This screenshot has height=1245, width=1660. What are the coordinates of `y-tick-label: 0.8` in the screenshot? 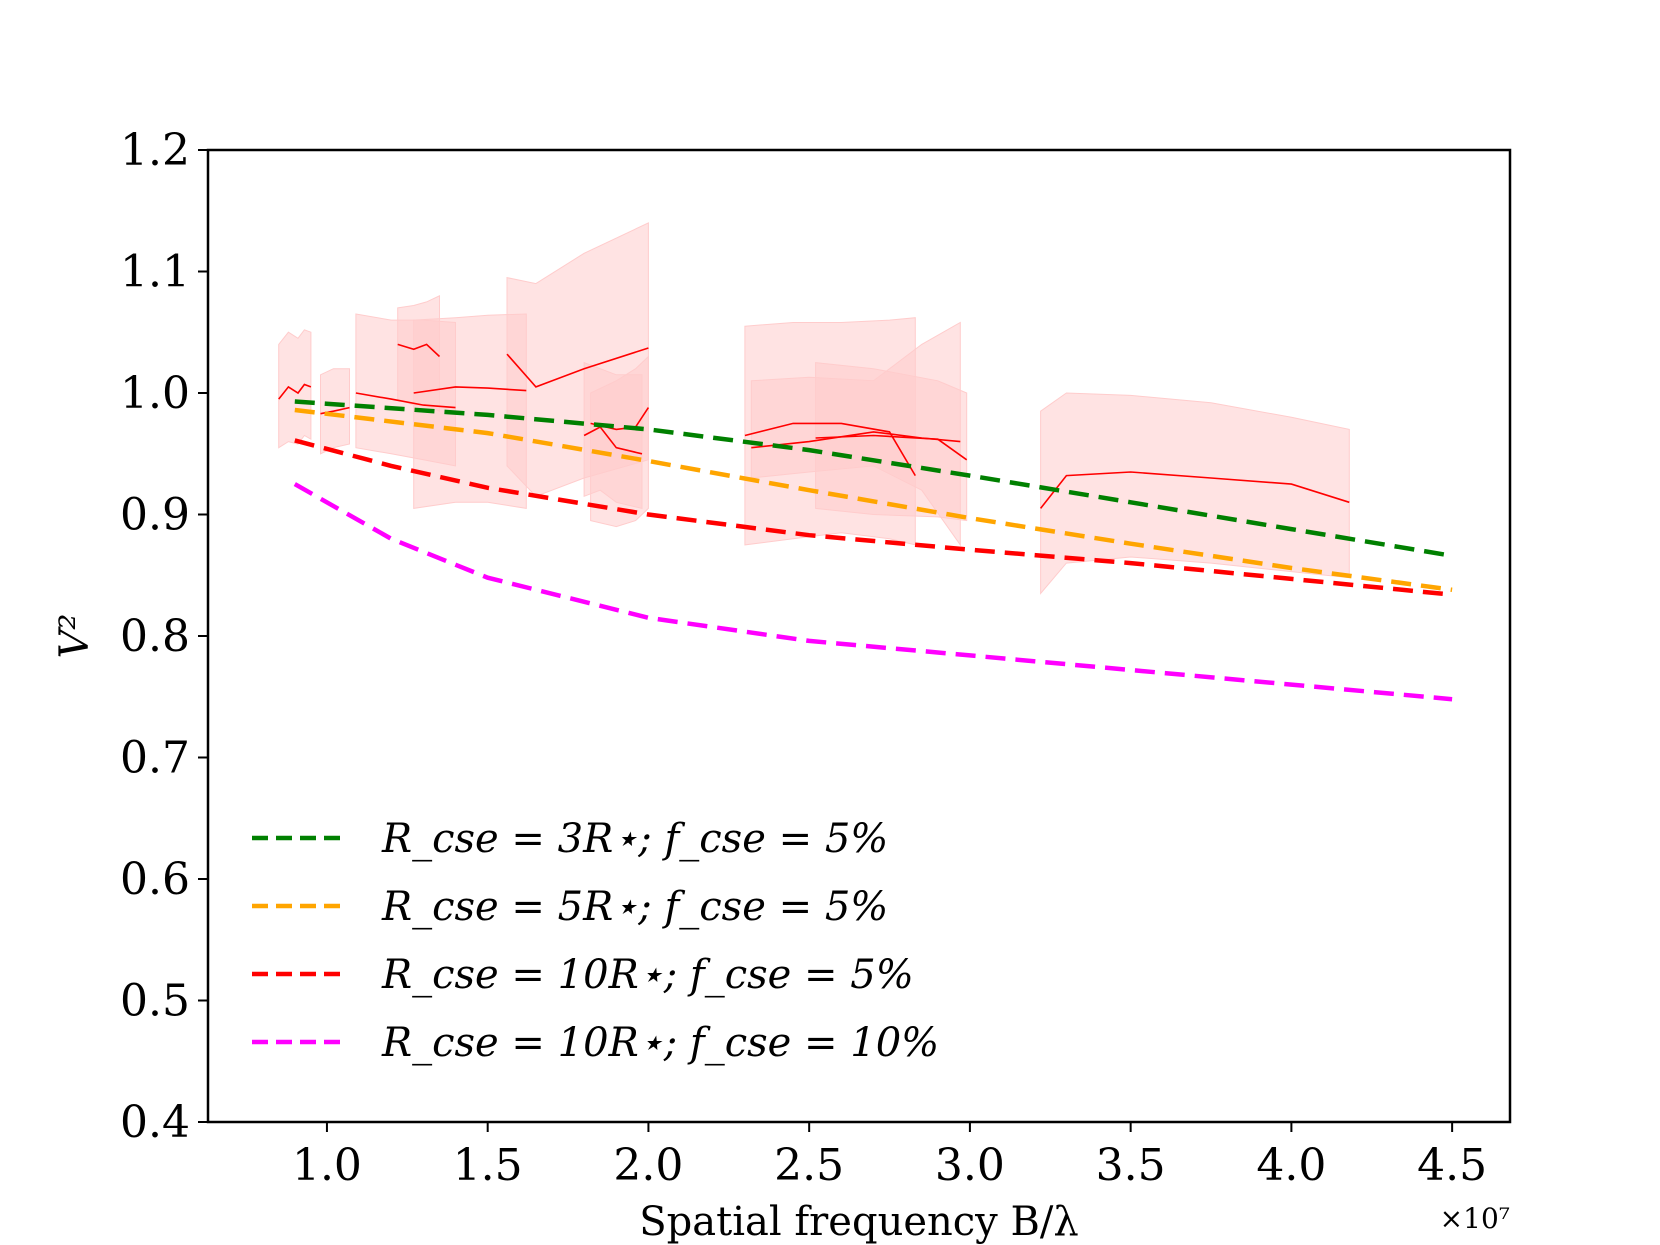 It's located at (155, 636).